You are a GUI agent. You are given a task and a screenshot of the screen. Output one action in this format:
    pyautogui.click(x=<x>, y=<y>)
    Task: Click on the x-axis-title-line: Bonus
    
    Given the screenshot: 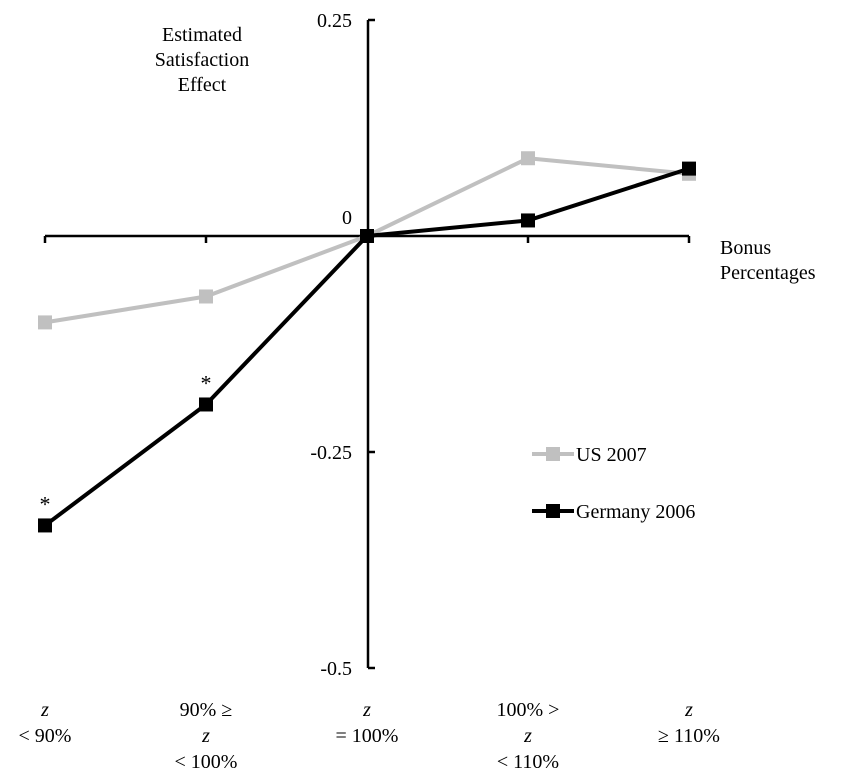 What is the action you would take?
    pyautogui.click(x=745, y=248)
    